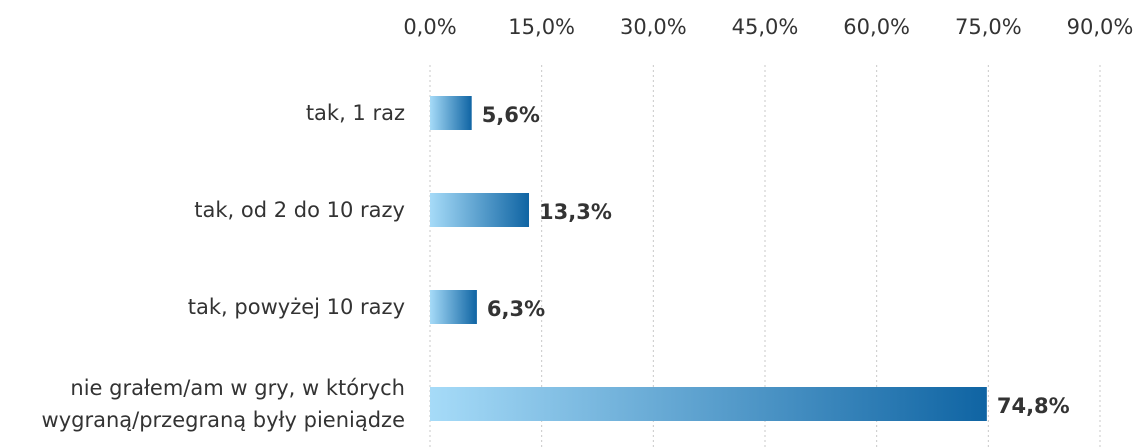  What do you see at coordinates (988, 27) in the screenshot?
I see `x-tick-label: 75,0%` at bounding box center [988, 27].